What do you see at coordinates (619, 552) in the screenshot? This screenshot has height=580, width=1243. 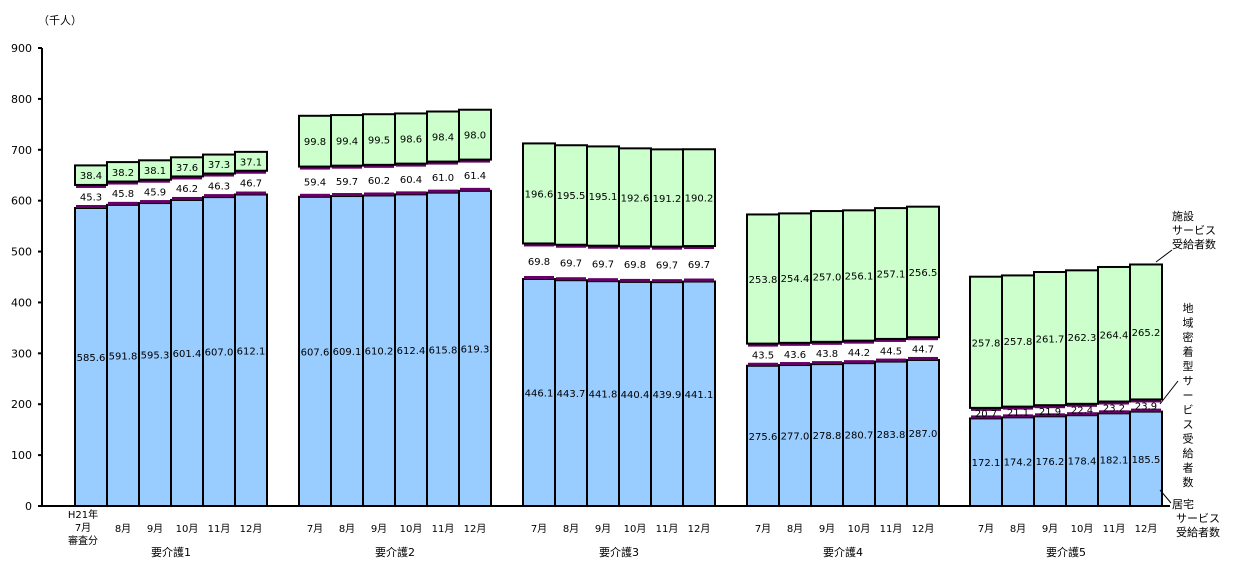 I see `group-label: 要介護3` at bounding box center [619, 552].